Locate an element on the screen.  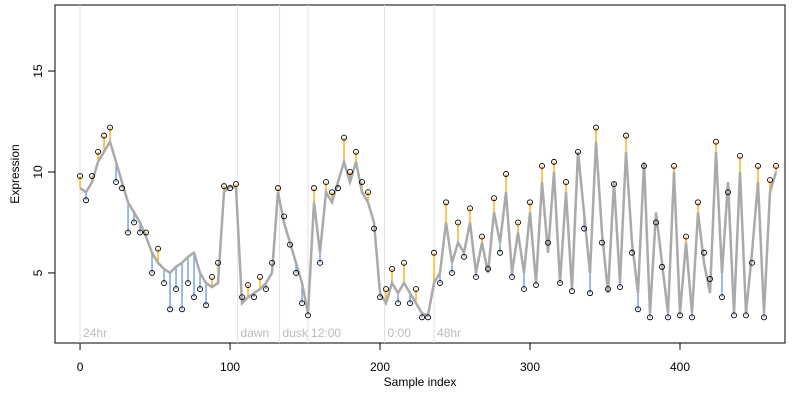
marker-label: dusk is located at coordinates (296, 333).